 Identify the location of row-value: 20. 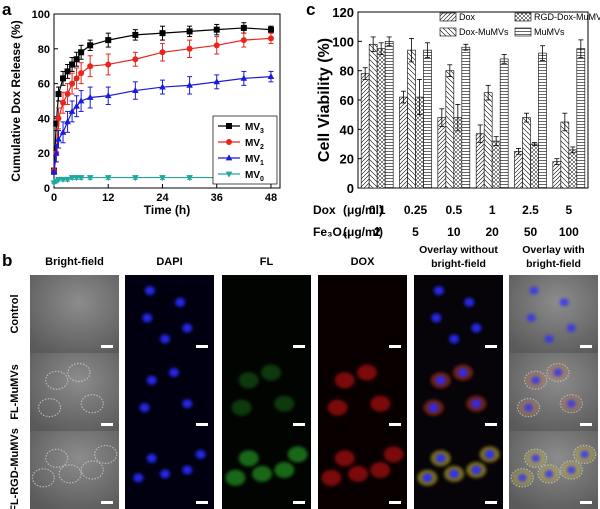
(492, 232).